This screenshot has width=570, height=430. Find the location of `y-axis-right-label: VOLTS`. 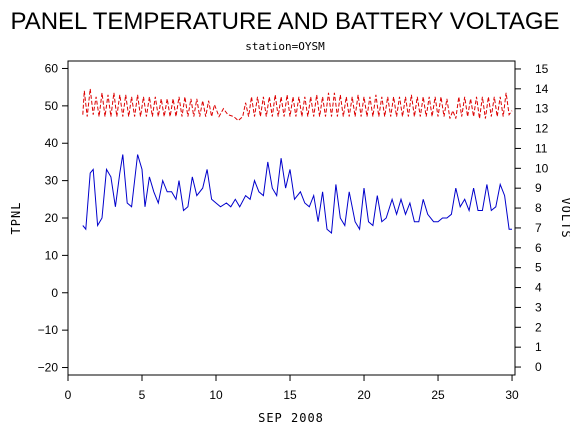

y-axis-right-label: VOLTS is located at coordinates (564, 217).